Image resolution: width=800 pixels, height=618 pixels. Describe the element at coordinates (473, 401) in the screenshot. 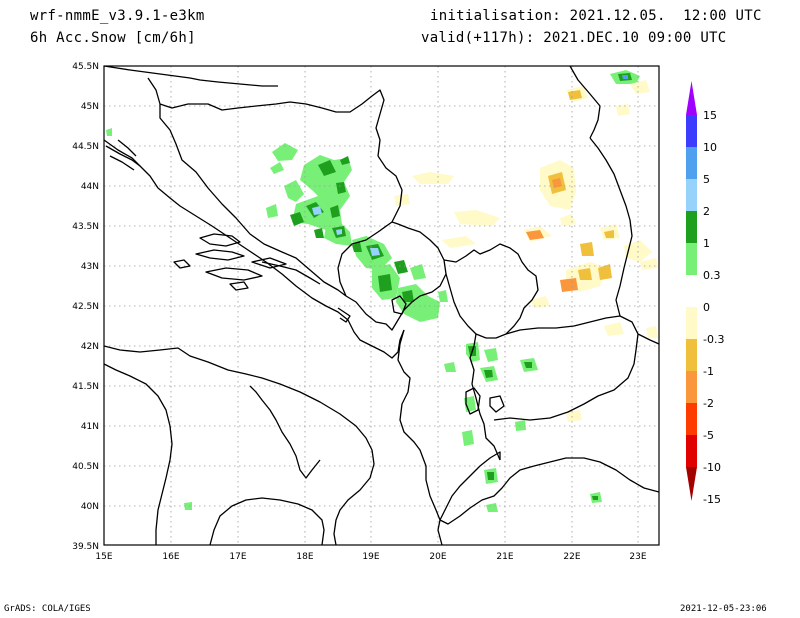

I see `lake-ohrid` at that location.